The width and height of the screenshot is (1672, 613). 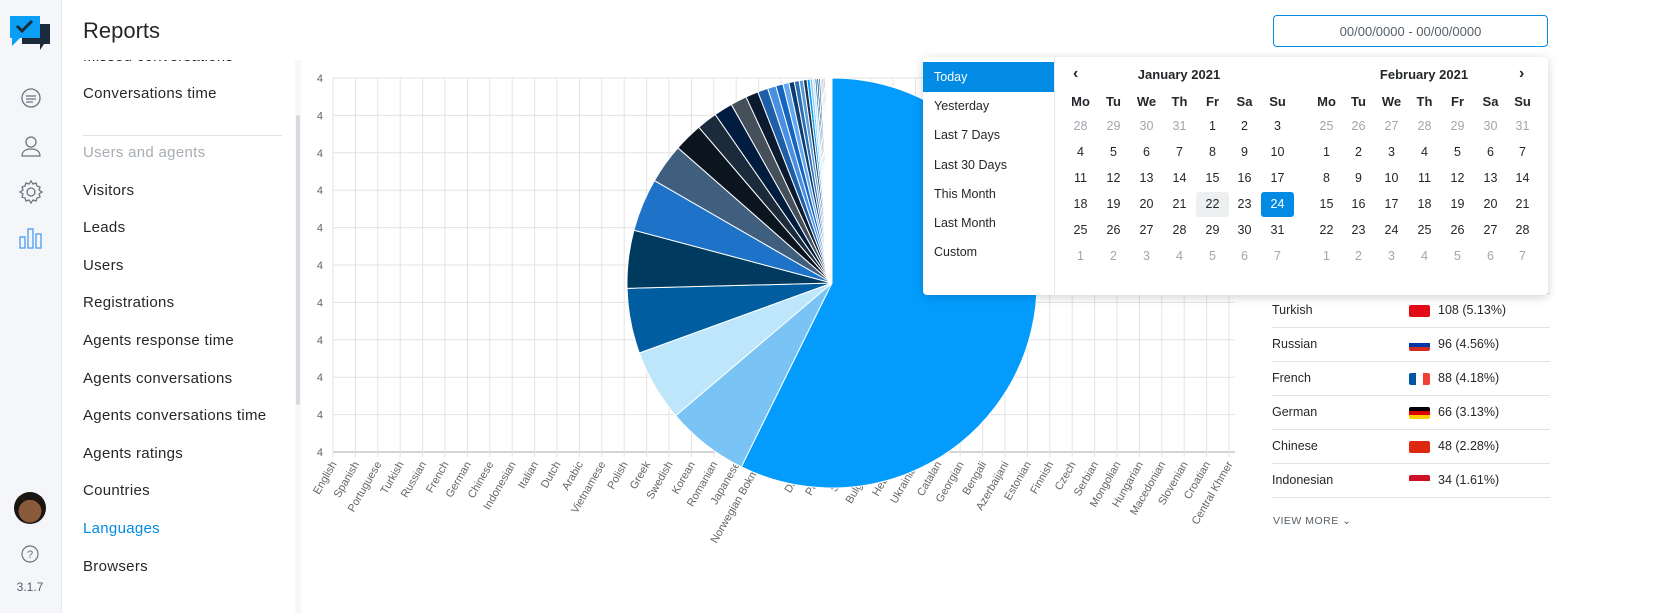 What do you see at coordinates (1391, 230) in the screenshot?
I see `calendar-day: 24` at bounding box center [1391, 230].